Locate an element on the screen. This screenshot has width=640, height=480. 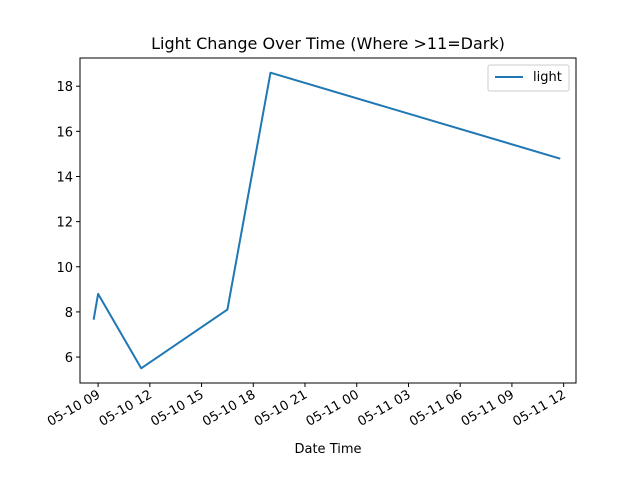
y-tick-label: 18 is located at coordinates (64, 87).